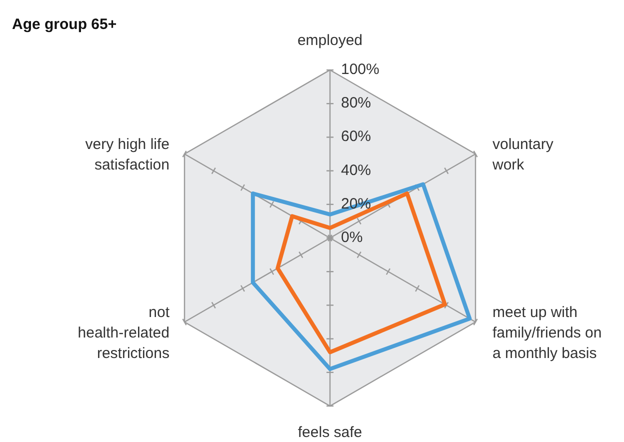 Image resolution: width=624 pixels, height=442 pixels. Describe the element at coordinates (330, 40) in the screenshot. I see `spoke-label: employed` at that location.